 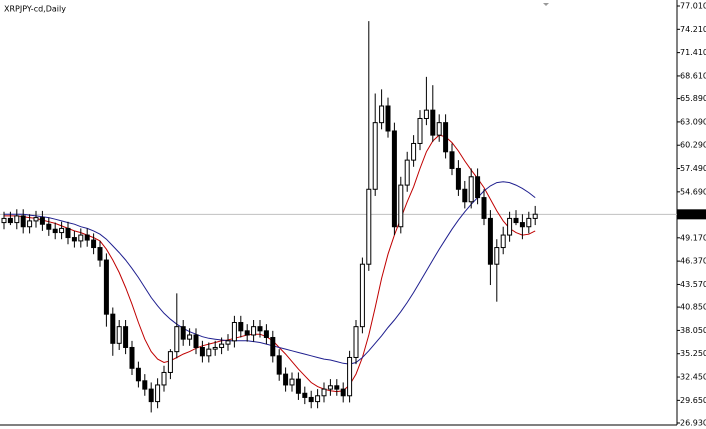 I want to click on y-tick-label: 54.690, so click(x=693, y=191).